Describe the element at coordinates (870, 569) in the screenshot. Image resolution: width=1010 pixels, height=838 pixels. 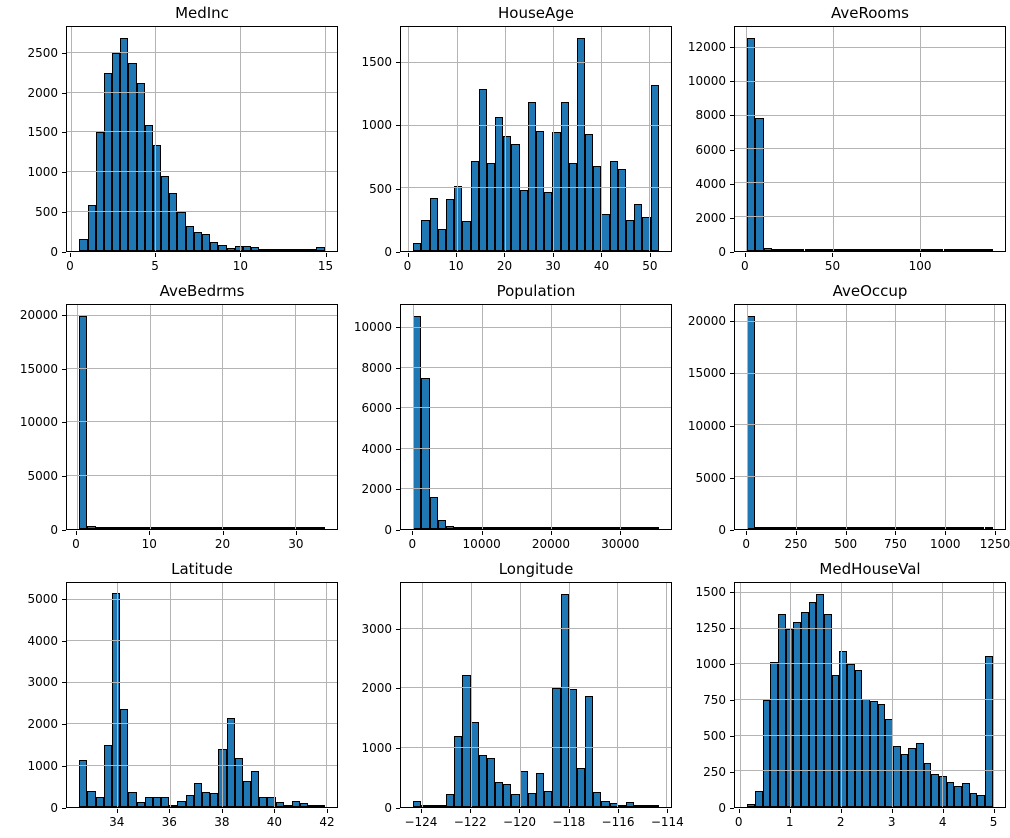
I see `chart-title: MedHouseVal` at that location.